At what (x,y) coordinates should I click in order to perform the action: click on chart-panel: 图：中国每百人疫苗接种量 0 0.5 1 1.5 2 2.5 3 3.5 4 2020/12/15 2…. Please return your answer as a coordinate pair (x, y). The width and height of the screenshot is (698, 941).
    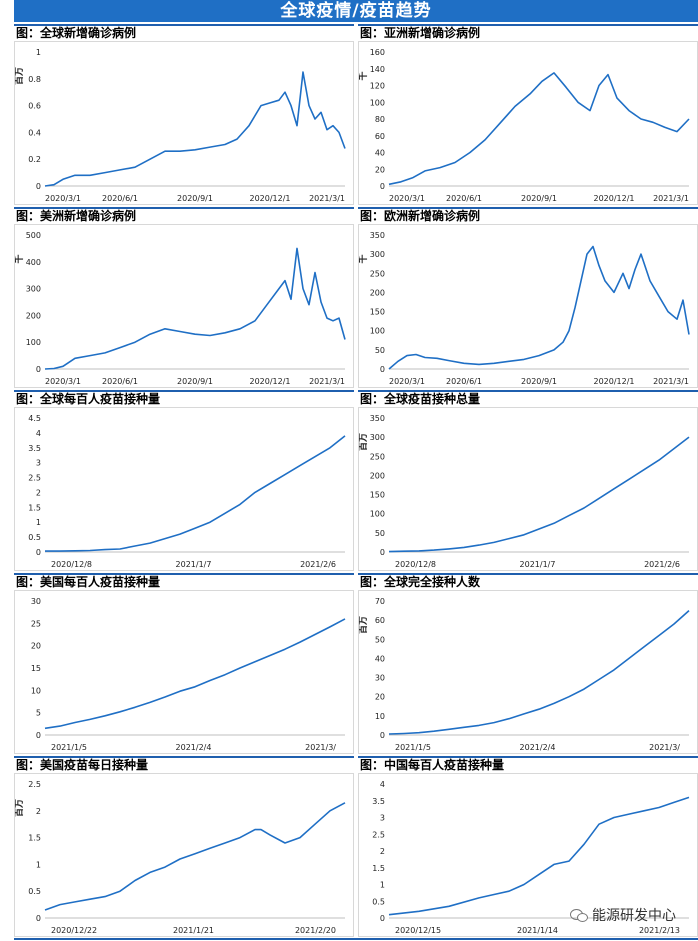
    Looking at the image, I should click on (528, 846).